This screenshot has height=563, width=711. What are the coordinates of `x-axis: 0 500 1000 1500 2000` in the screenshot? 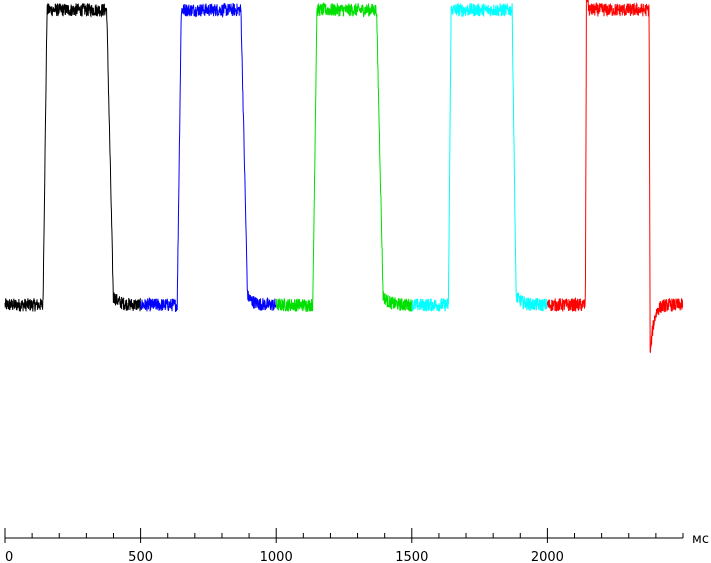 It's located at (344, 545).